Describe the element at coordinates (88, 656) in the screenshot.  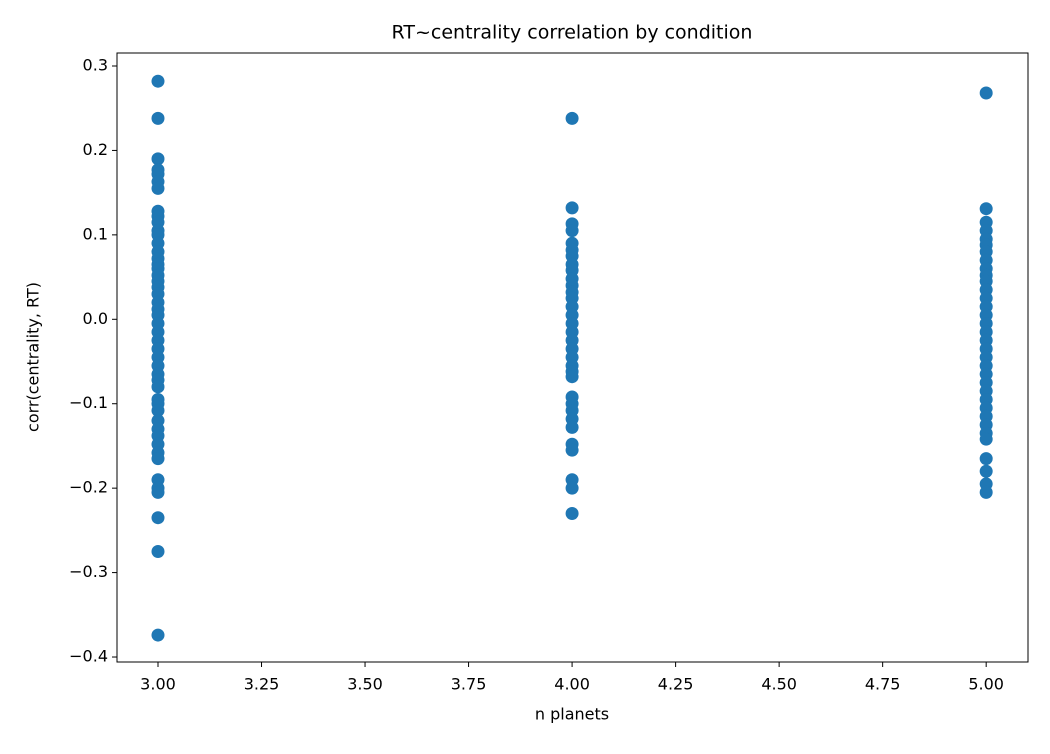
I see `y-tick-label: −0.4` at that location.